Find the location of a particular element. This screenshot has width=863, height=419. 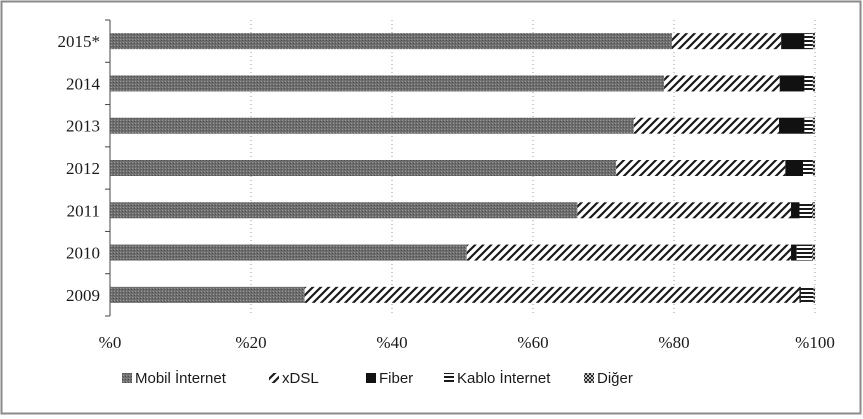

legend-label-xdsl: xDSL is located at coordinates (300, 378).